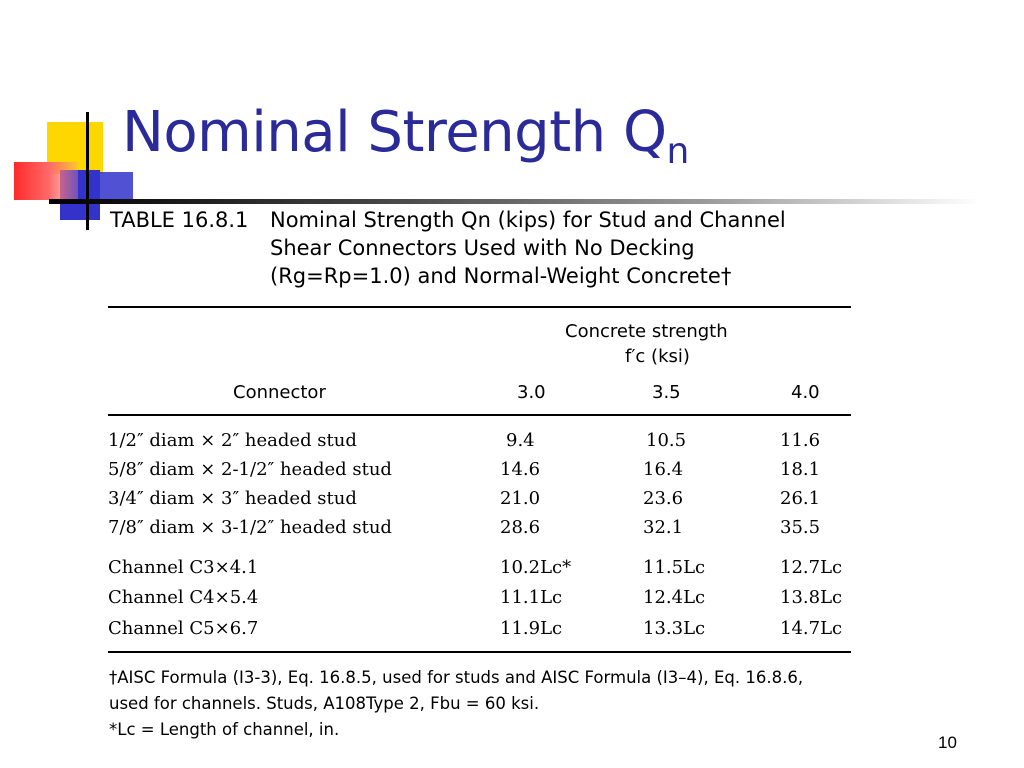 This screenshot has width=1024, height=768. I want to click on slide-title: Nominal Strength Qn, so click(405, 136).